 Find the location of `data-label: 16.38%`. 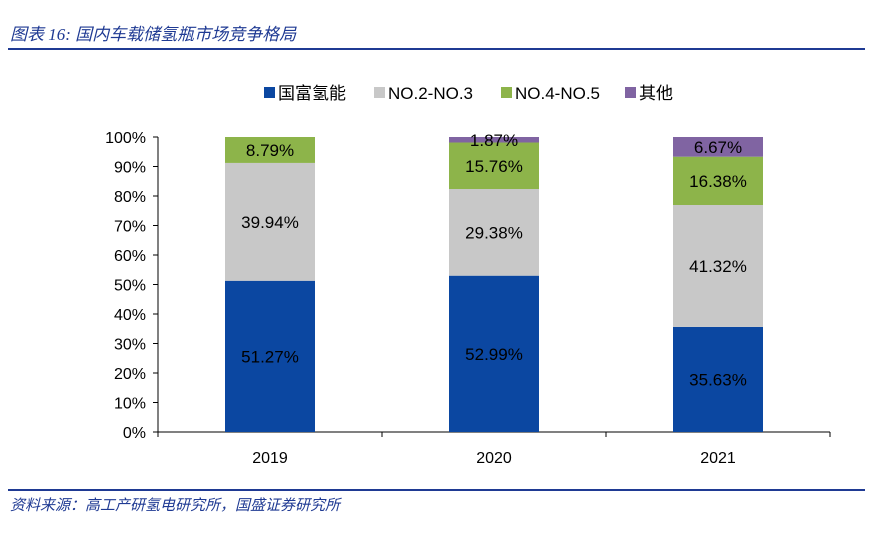

data-label: 16.38% is located at coordinates (718, 181).